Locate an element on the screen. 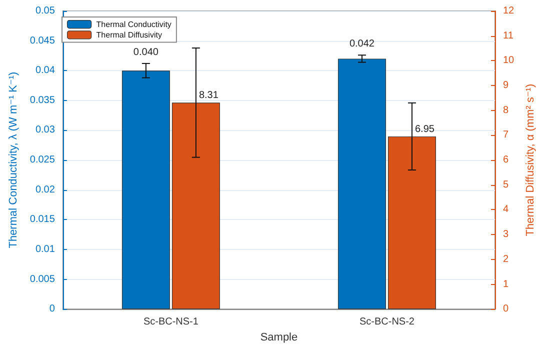 The width and height of the screenshot is (550, 348). y2-tick-label: 4 is located at coordinates (506, 210).